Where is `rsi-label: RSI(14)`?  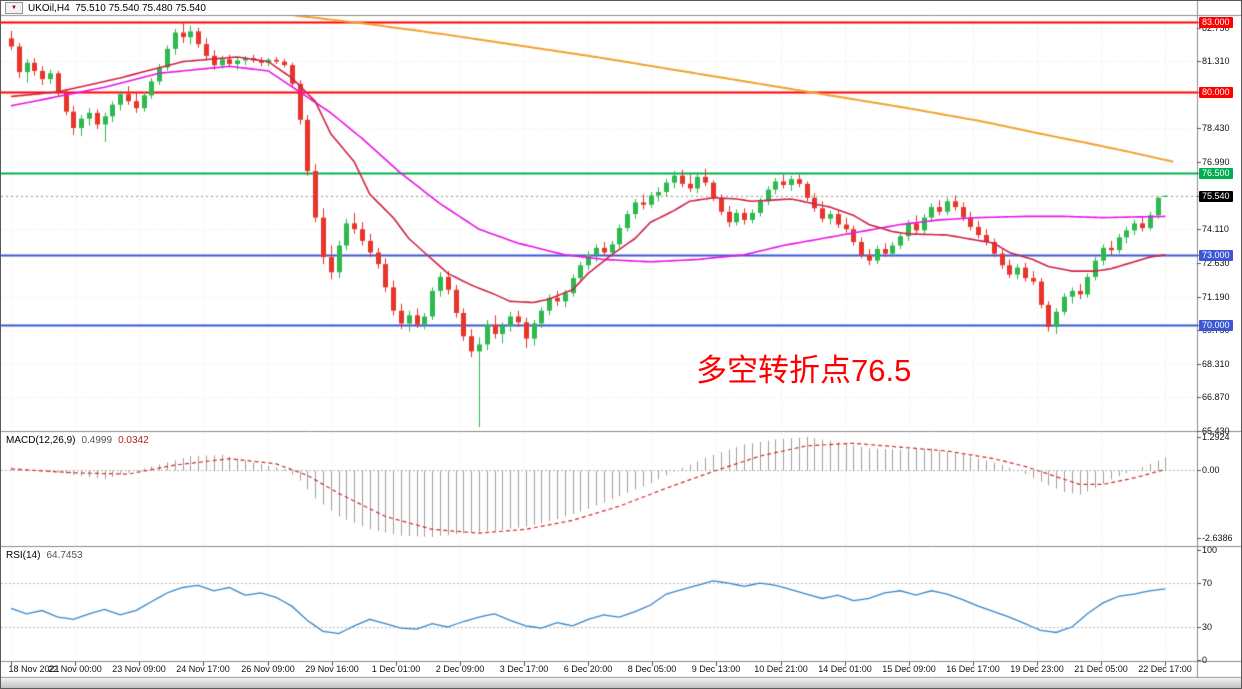
rsi-label: RSI(14) is located at coordinates (23, 555).